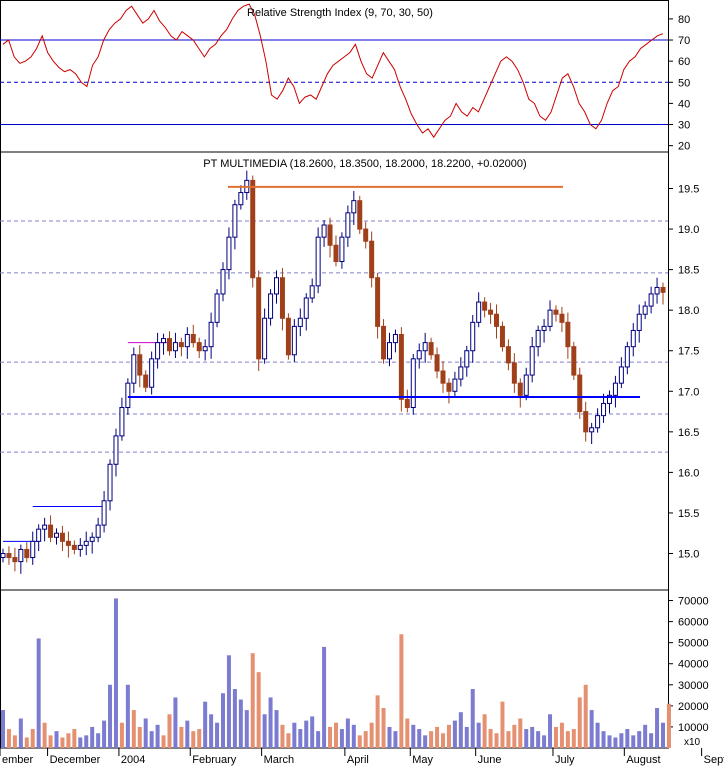 The height and width of the screenshot is (771, 724). What do you see at coordinates (688, 433) in the screenshot?
I see `price-tick-label: 16.5` at bounding box center [688, 433].